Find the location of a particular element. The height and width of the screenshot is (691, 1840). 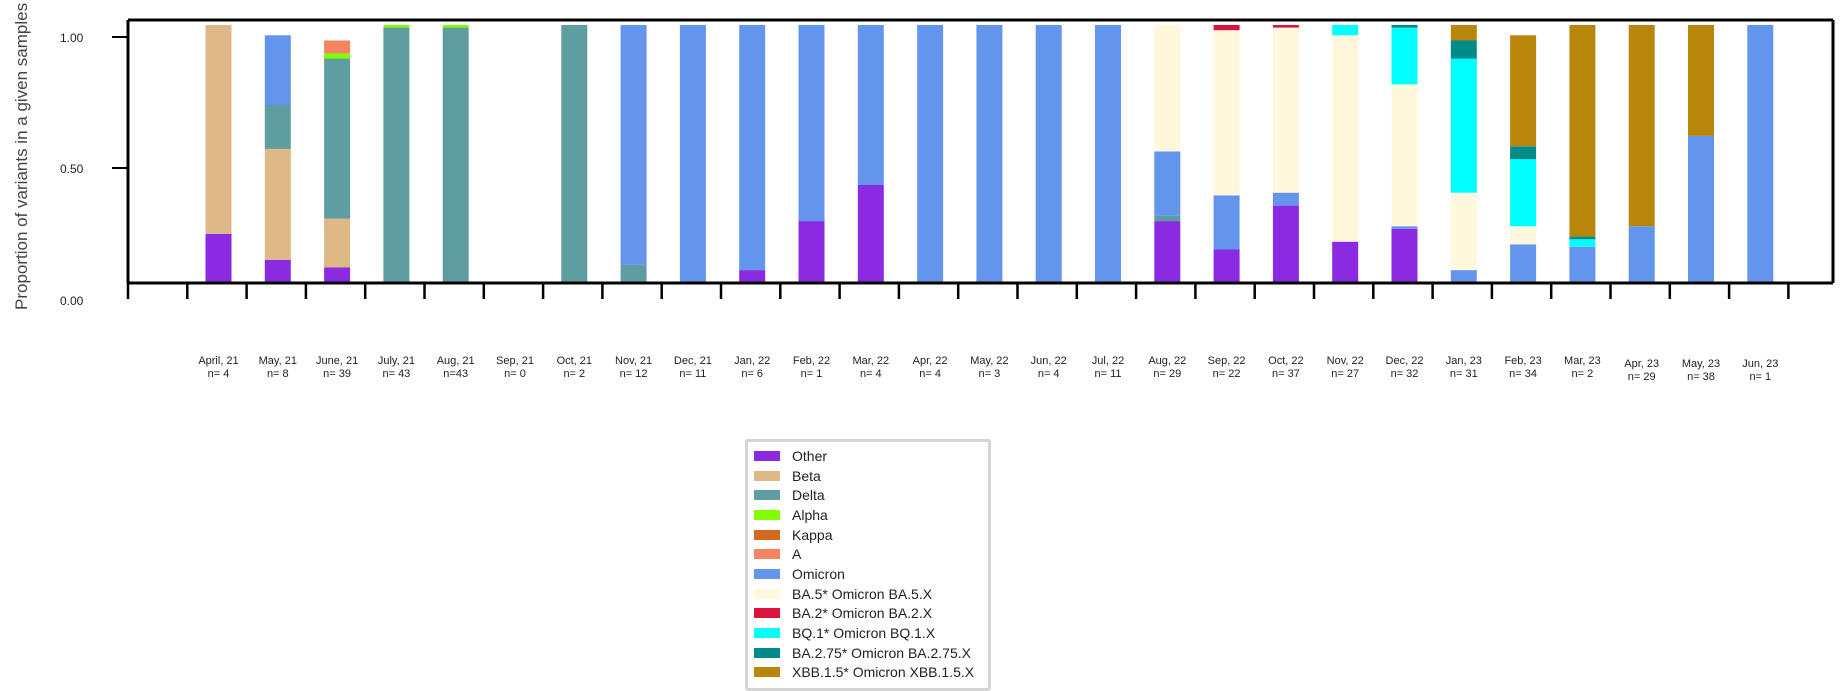

legend-item: BA.2.75* Omicron BA.2.75.X is located at coordinates (871, 653).